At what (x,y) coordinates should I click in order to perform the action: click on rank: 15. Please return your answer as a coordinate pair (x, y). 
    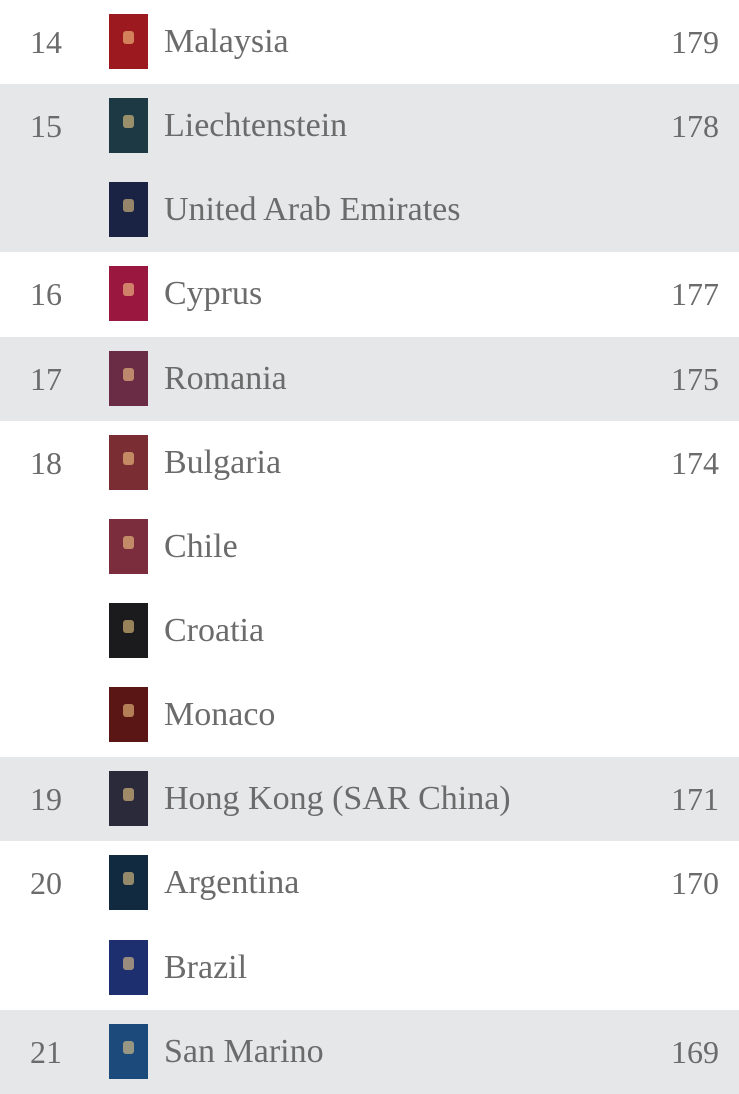
    Looking at the image, I should click on (46, 126).